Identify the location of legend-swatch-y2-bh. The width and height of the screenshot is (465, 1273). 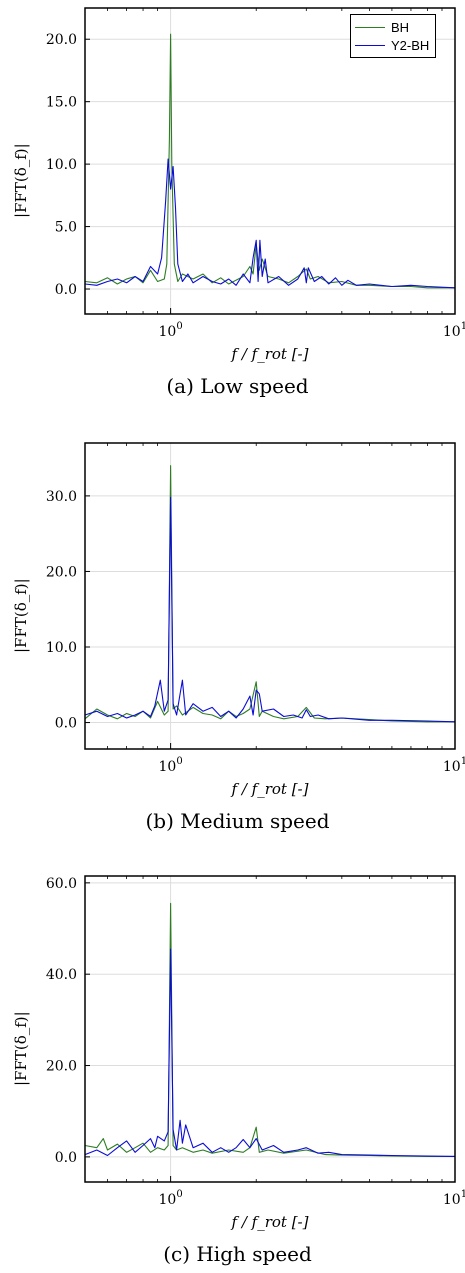
(370, 45).